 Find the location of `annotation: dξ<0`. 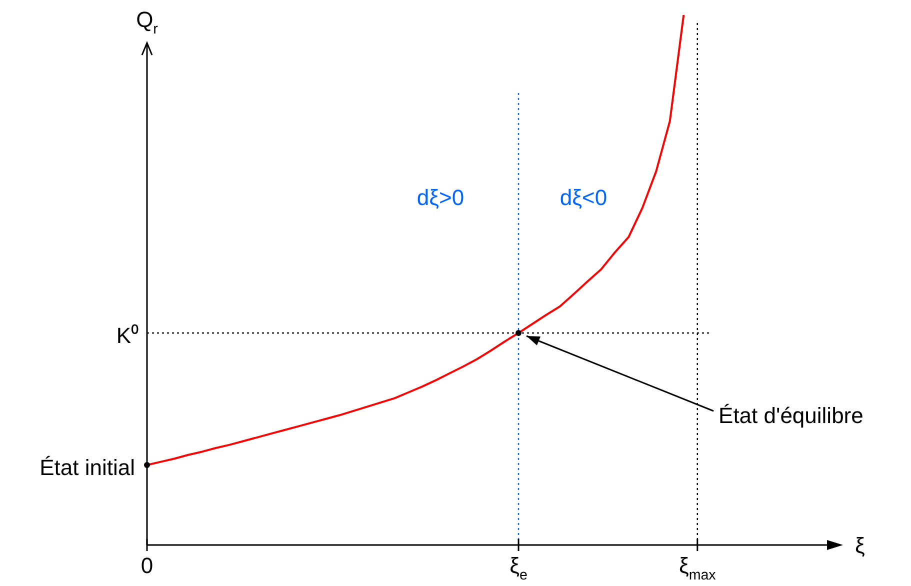

annotation: dξ<0 is located at coordinates (584, 197).